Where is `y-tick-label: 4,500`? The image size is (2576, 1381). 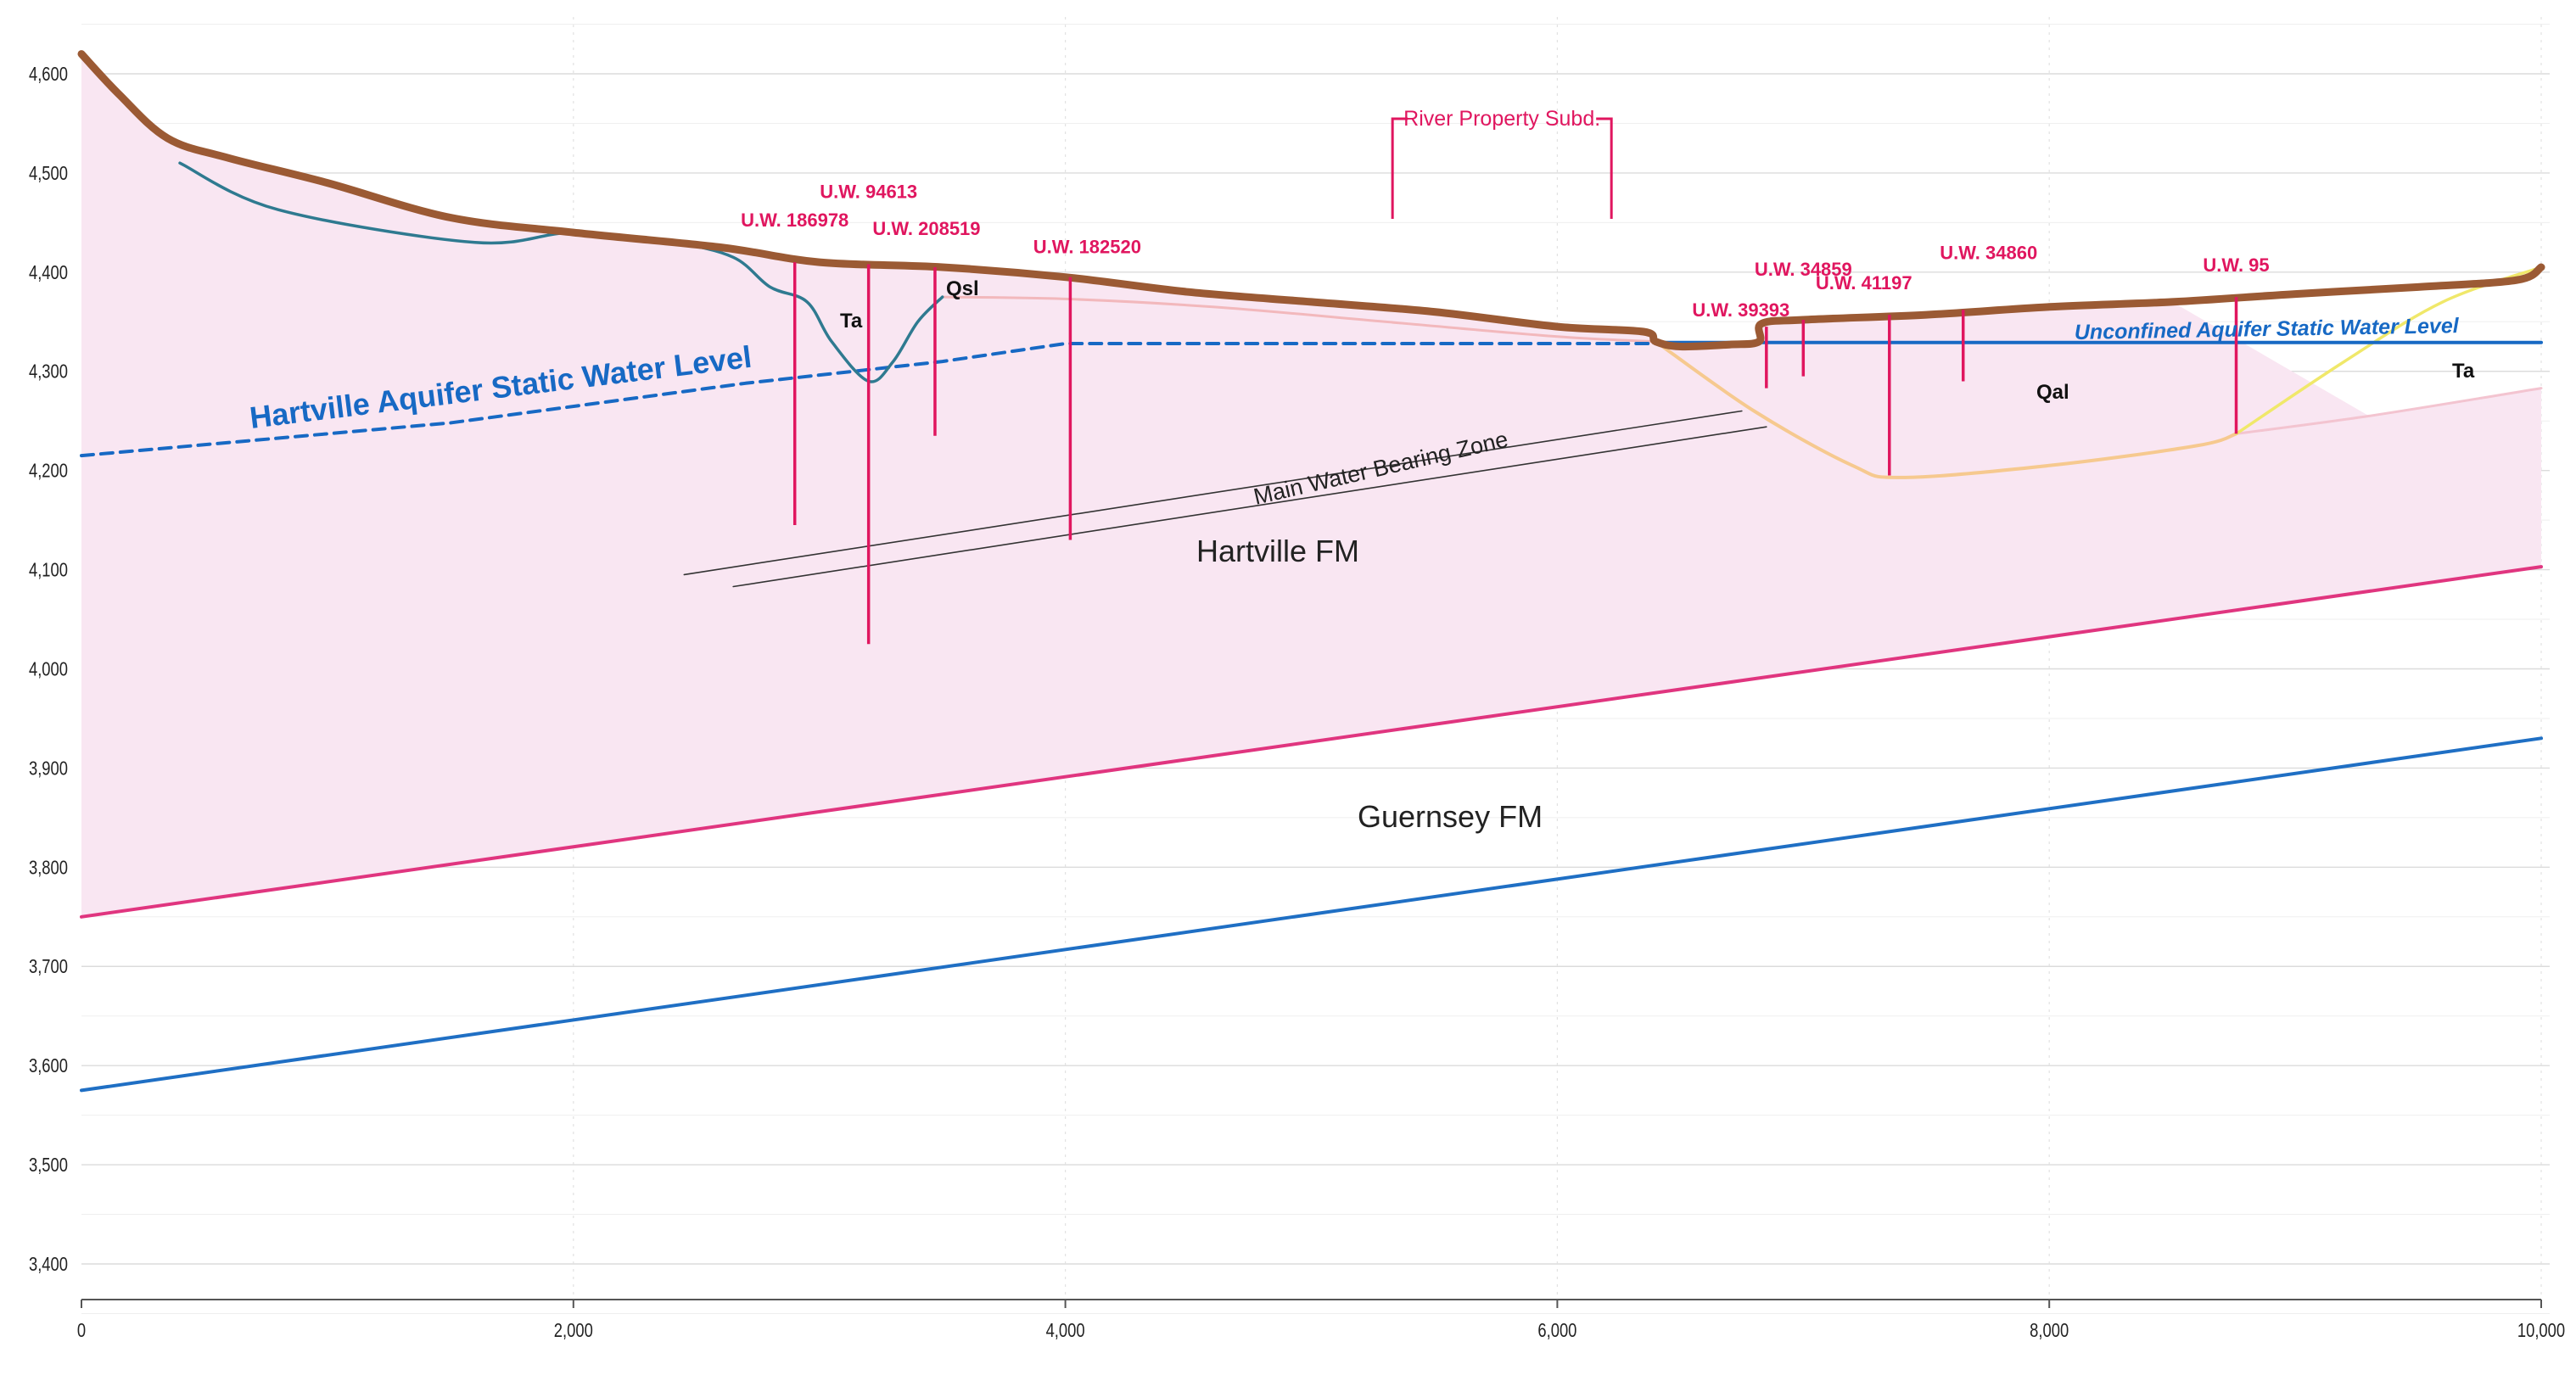 y-tick-label: 4,500 is located at coordinates (48, 174).